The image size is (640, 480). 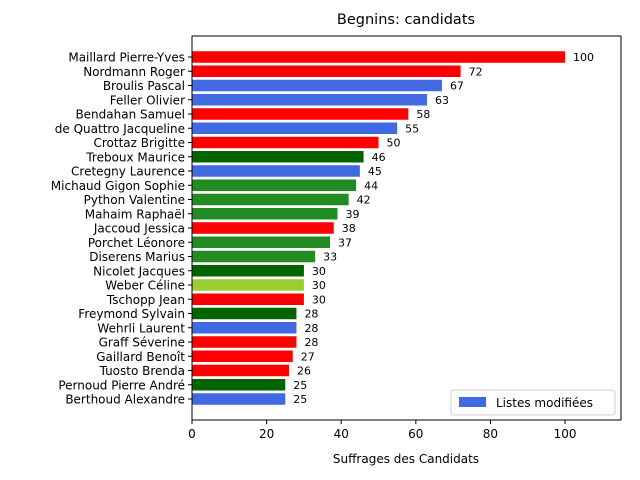 I want to click on category-label: Mahaim Raphaël, so click(x=135, y=214).